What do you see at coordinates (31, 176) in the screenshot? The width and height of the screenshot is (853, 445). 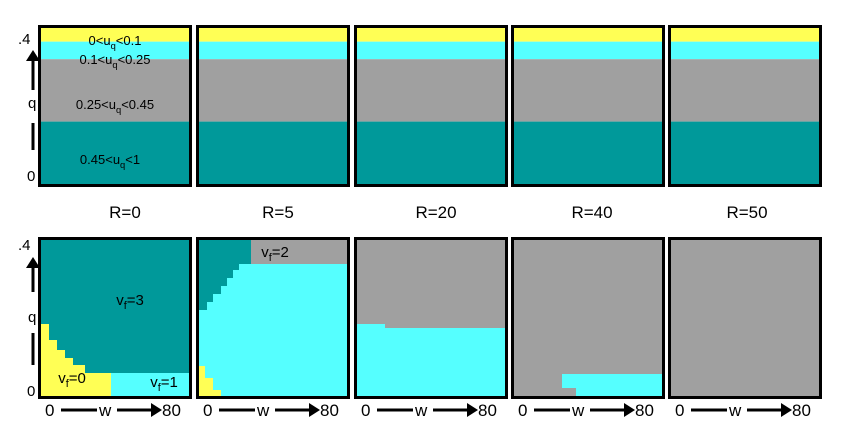 I see `q-axis-bottom-tick: 0` at bounding box center [31, 176].